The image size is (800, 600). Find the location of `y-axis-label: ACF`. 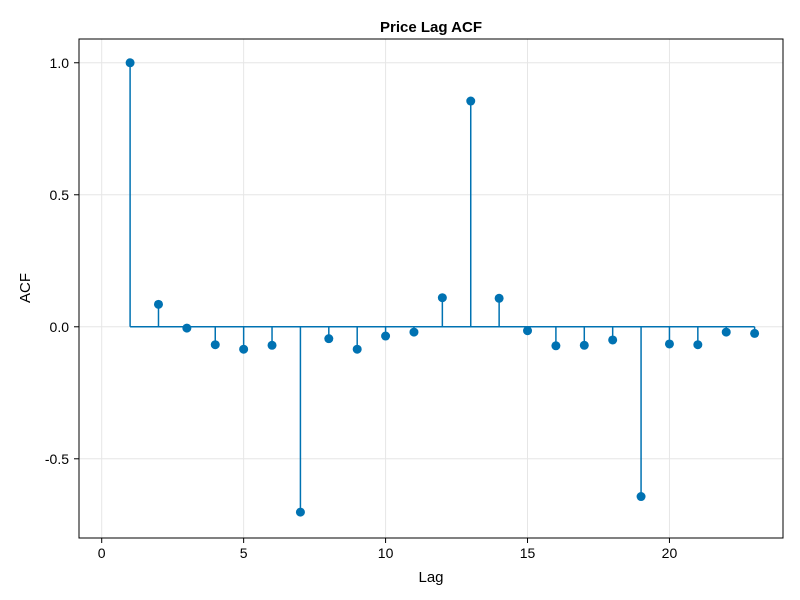

y-axis-label: ACF is located at coordinates (25, 288).